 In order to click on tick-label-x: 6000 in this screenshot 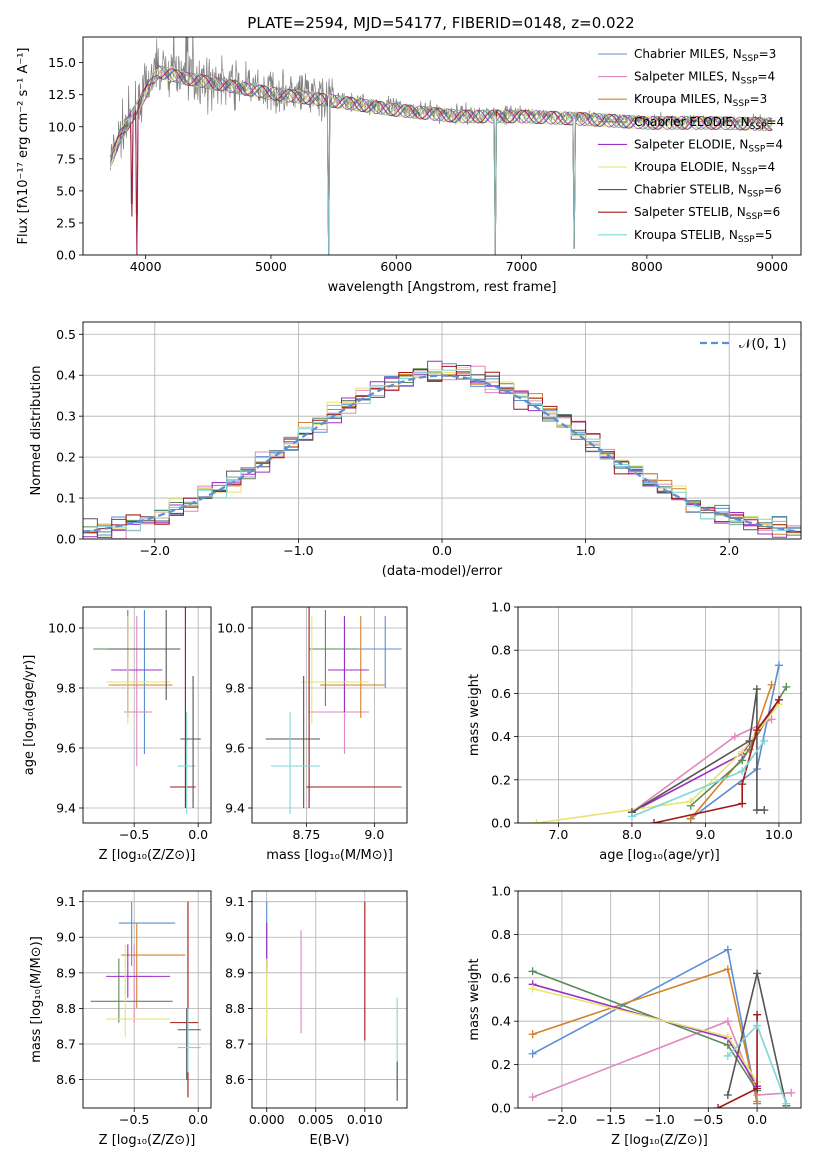, I will do `click(396, 266)`.